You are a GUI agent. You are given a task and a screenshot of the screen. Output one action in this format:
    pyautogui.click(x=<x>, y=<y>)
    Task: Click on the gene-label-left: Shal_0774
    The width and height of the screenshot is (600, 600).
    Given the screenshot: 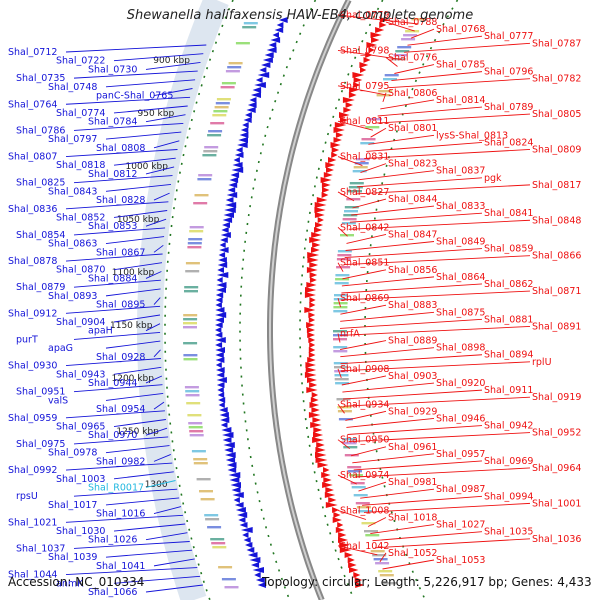 What is the action you would take?
    pyautogui.click(x=80, y=113)
    